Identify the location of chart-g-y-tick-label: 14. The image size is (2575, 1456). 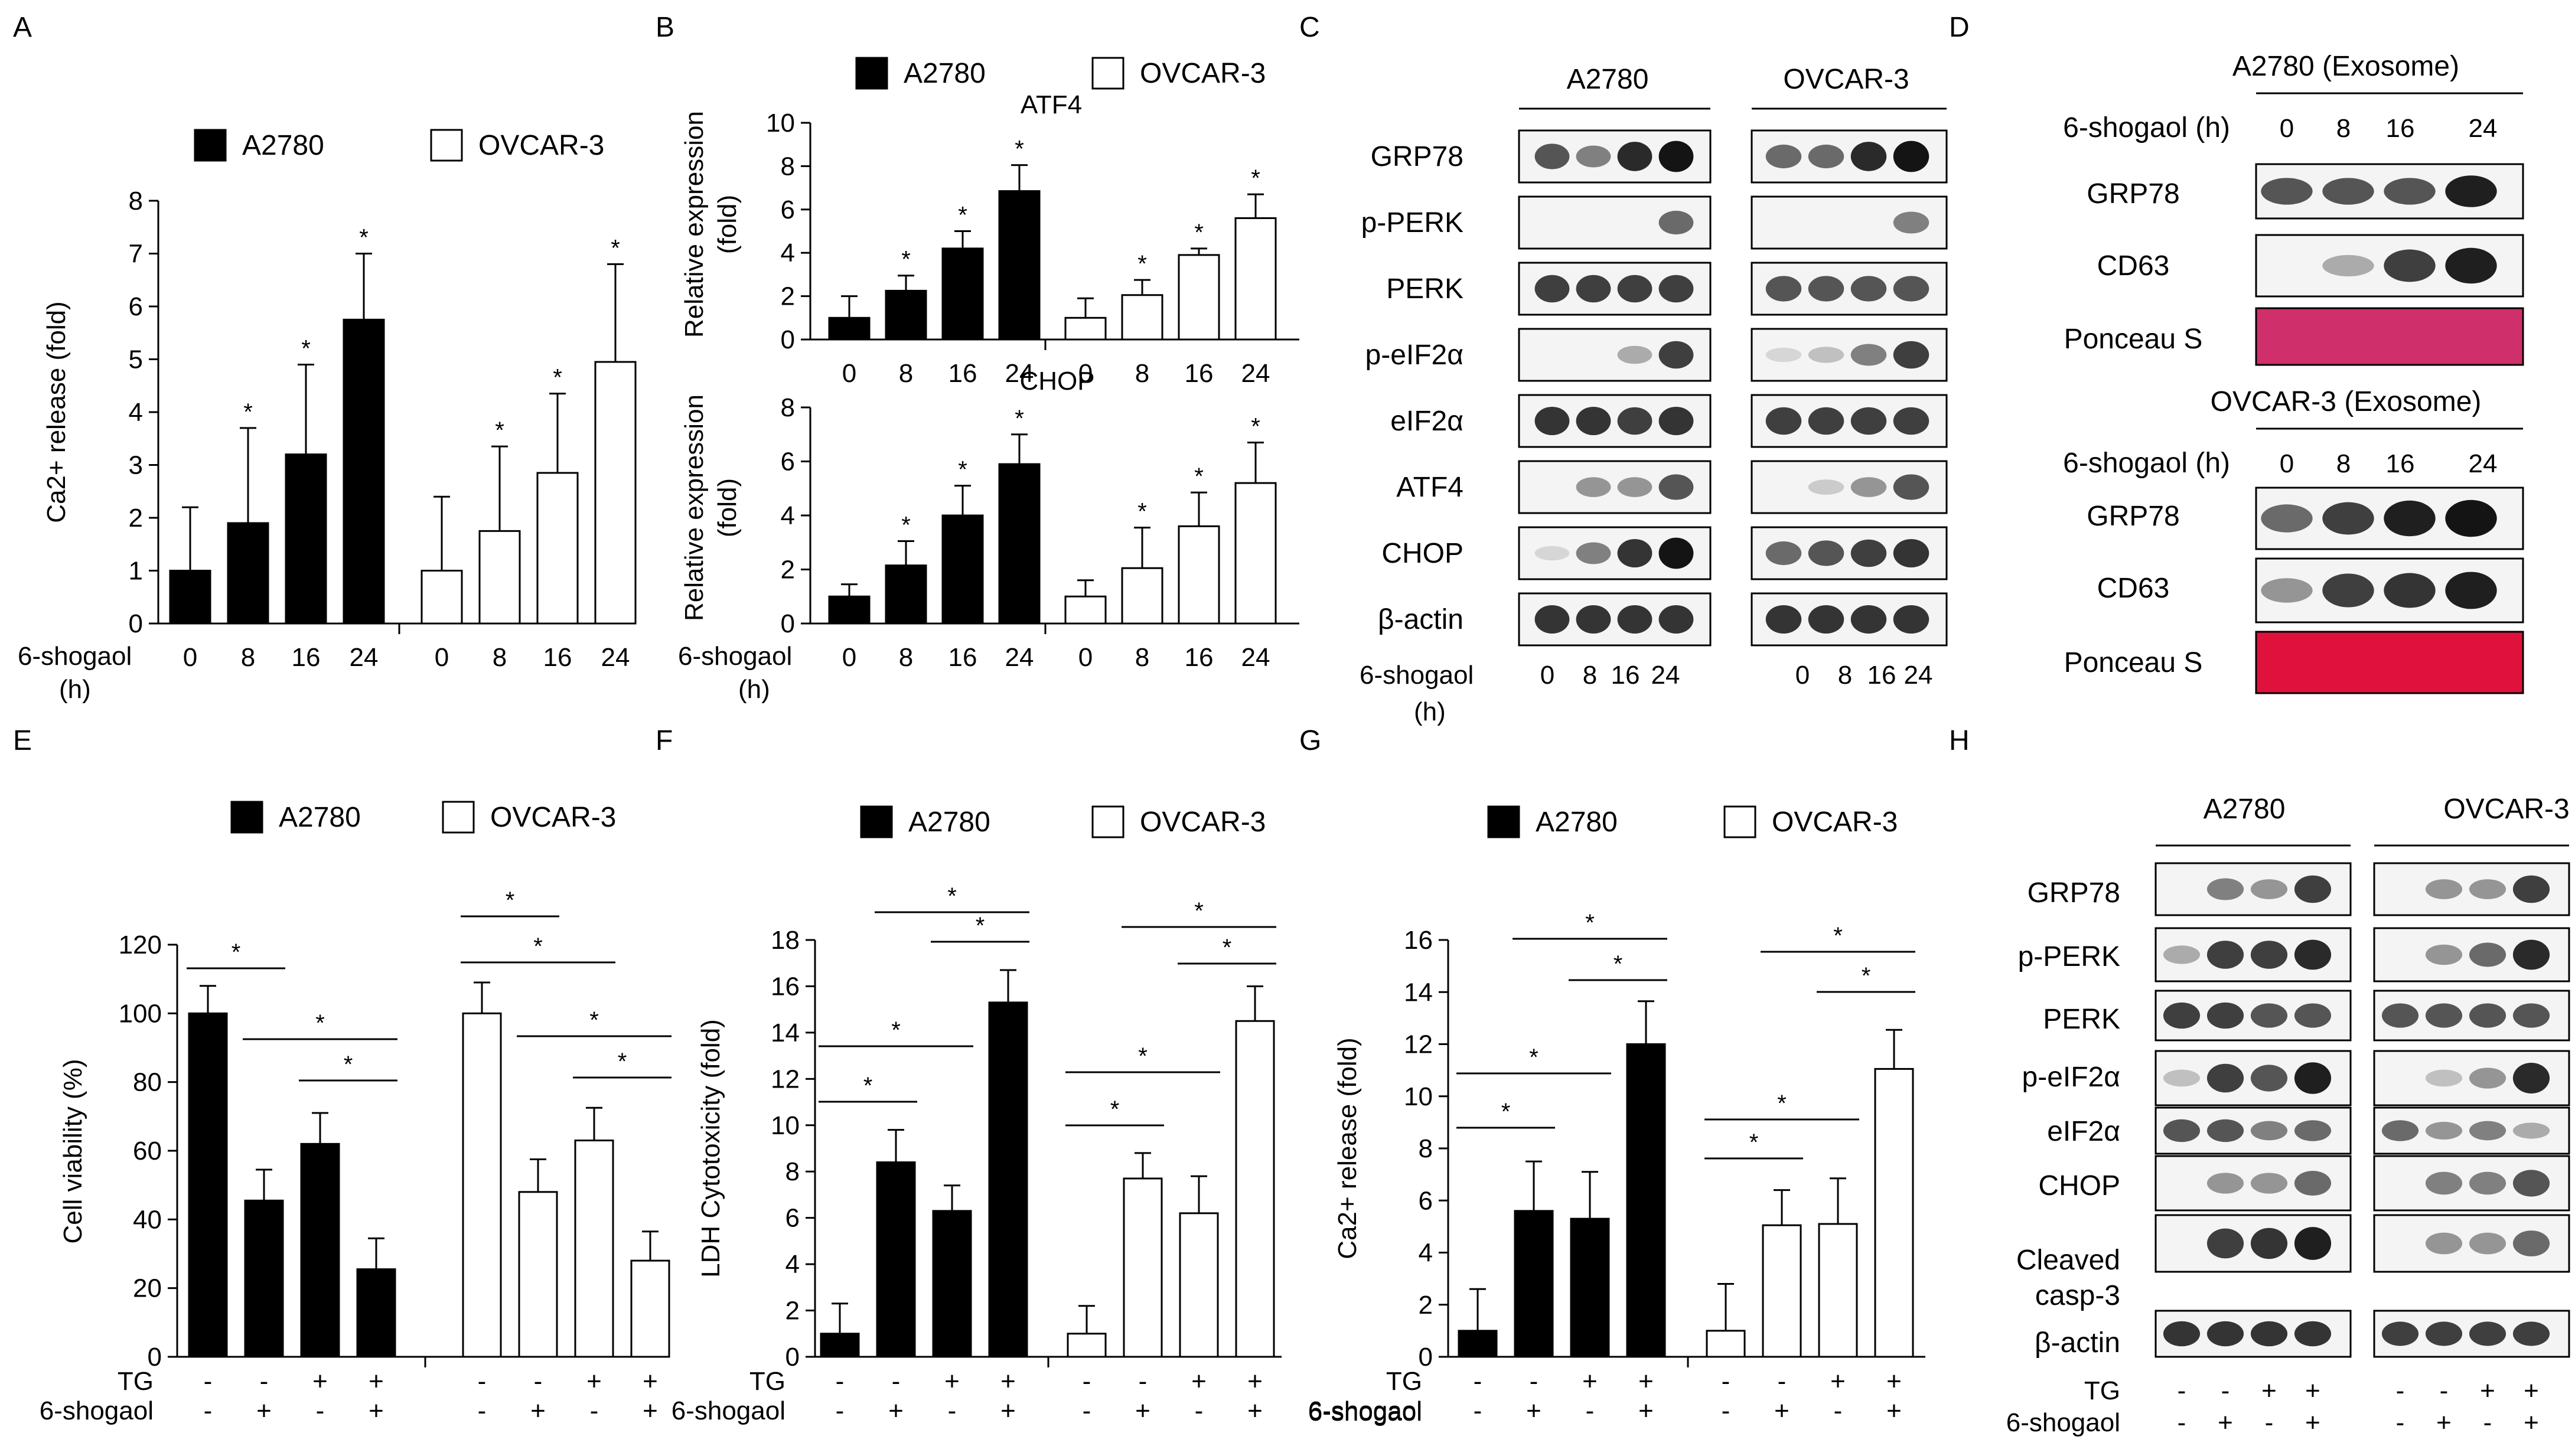
(1419, 993).